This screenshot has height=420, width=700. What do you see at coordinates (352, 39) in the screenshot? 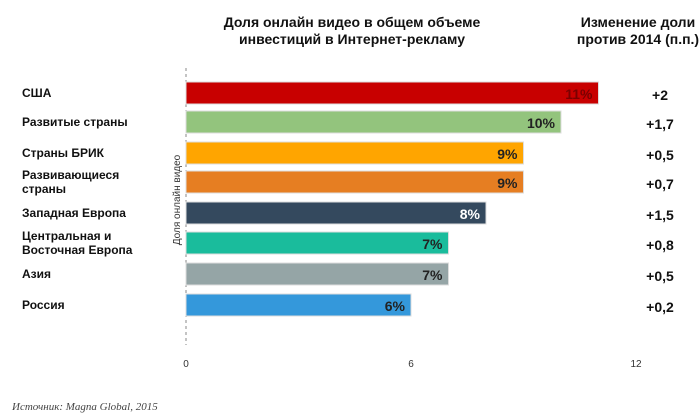
I see `chart-title: инвестиций в Интернет-рекламу` at bounding box center [352, 39].